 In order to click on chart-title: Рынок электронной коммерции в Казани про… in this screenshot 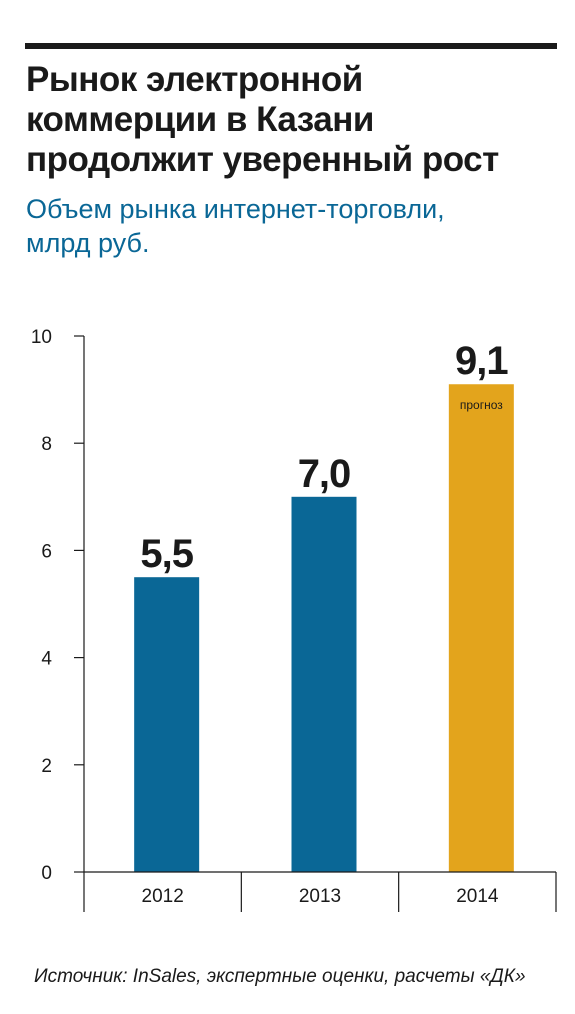, I will do `click(262, 119)`.